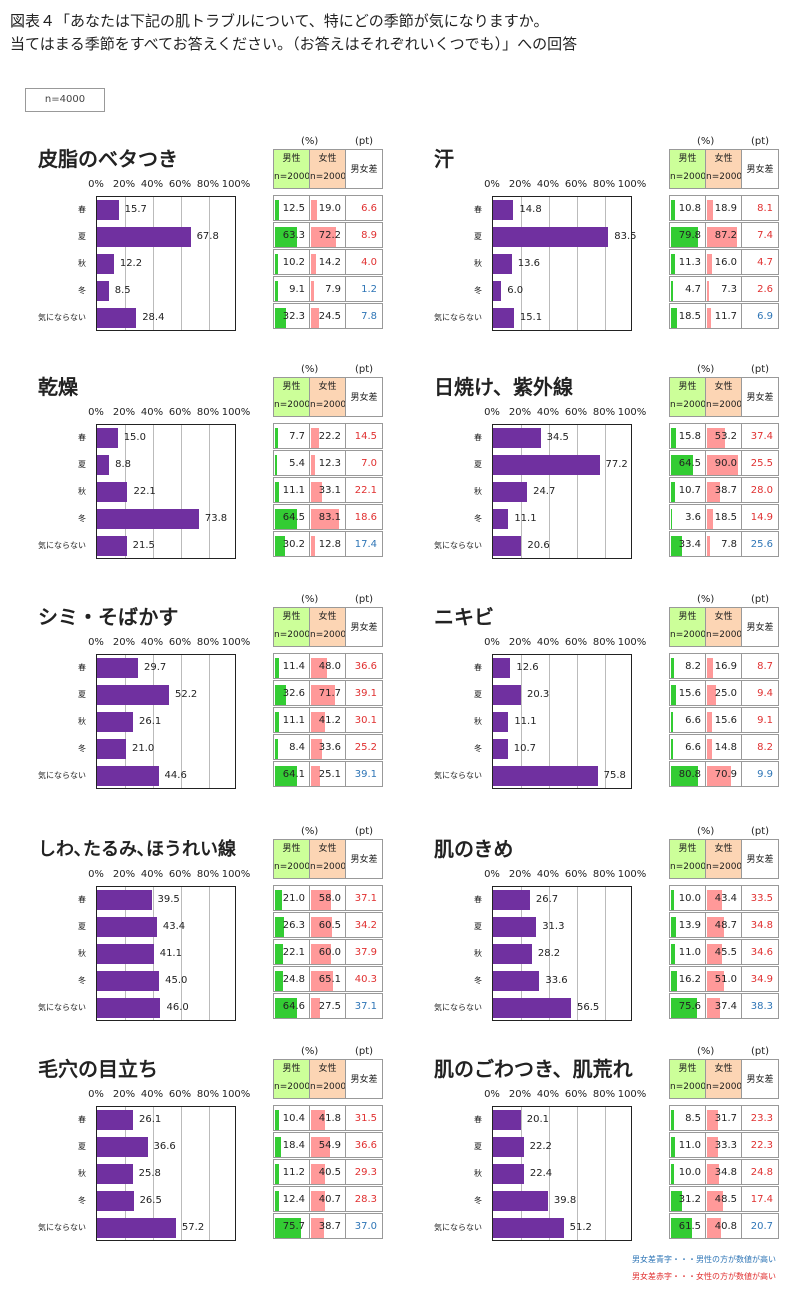 The height and width of the screenshot is (1308, 810). What do you see at coordinates (333, 289) in the screenshot?
I see `female-value: 7.9` at bounding box center [333, 289].